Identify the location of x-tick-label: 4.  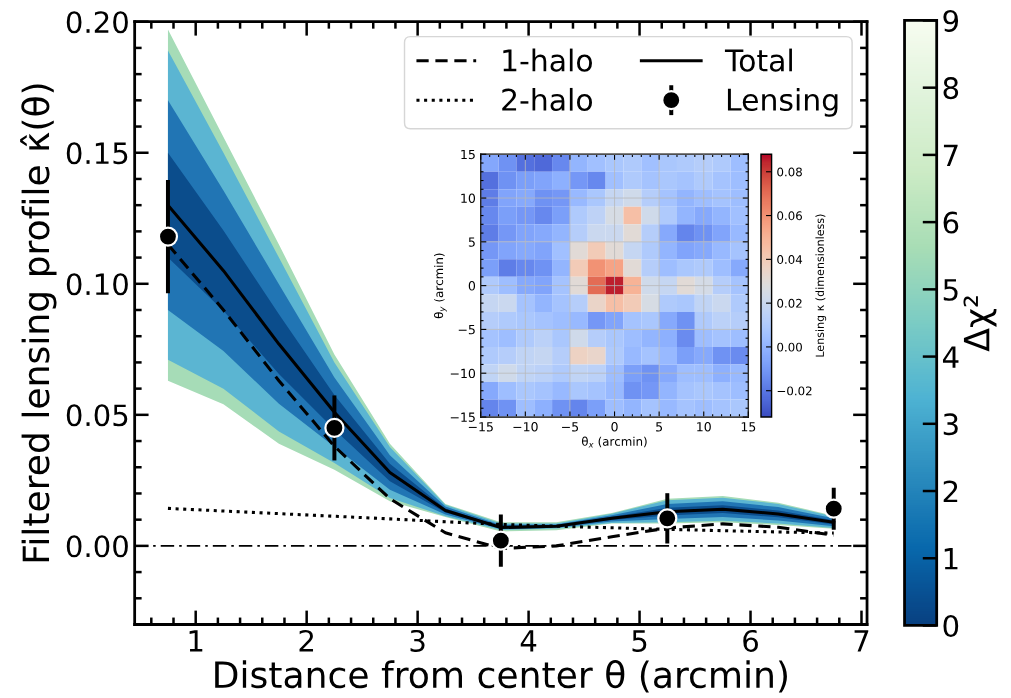
(528, 641).